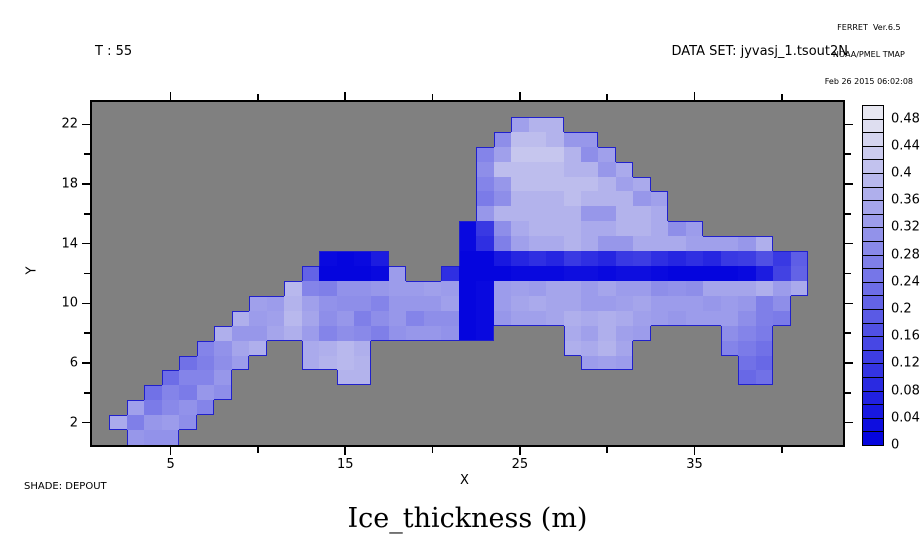 The image size is (921, 552). What do you see at coordinates (345, 464) in the screenshot?
I see `x-tick-label: 15` at bounding box center [345, 464].